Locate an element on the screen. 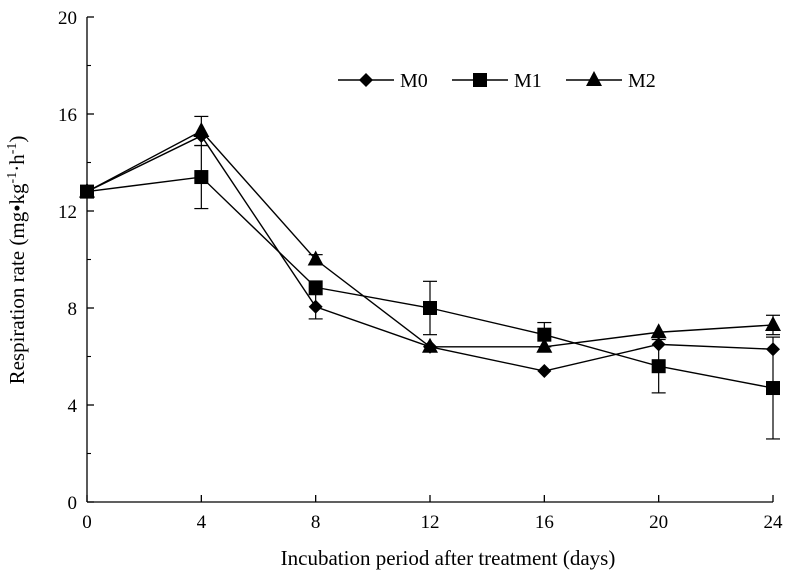 The height and width of the screenshot is (577, 789). x-tick-label-20: 20 is located at coordinates (658, 522).